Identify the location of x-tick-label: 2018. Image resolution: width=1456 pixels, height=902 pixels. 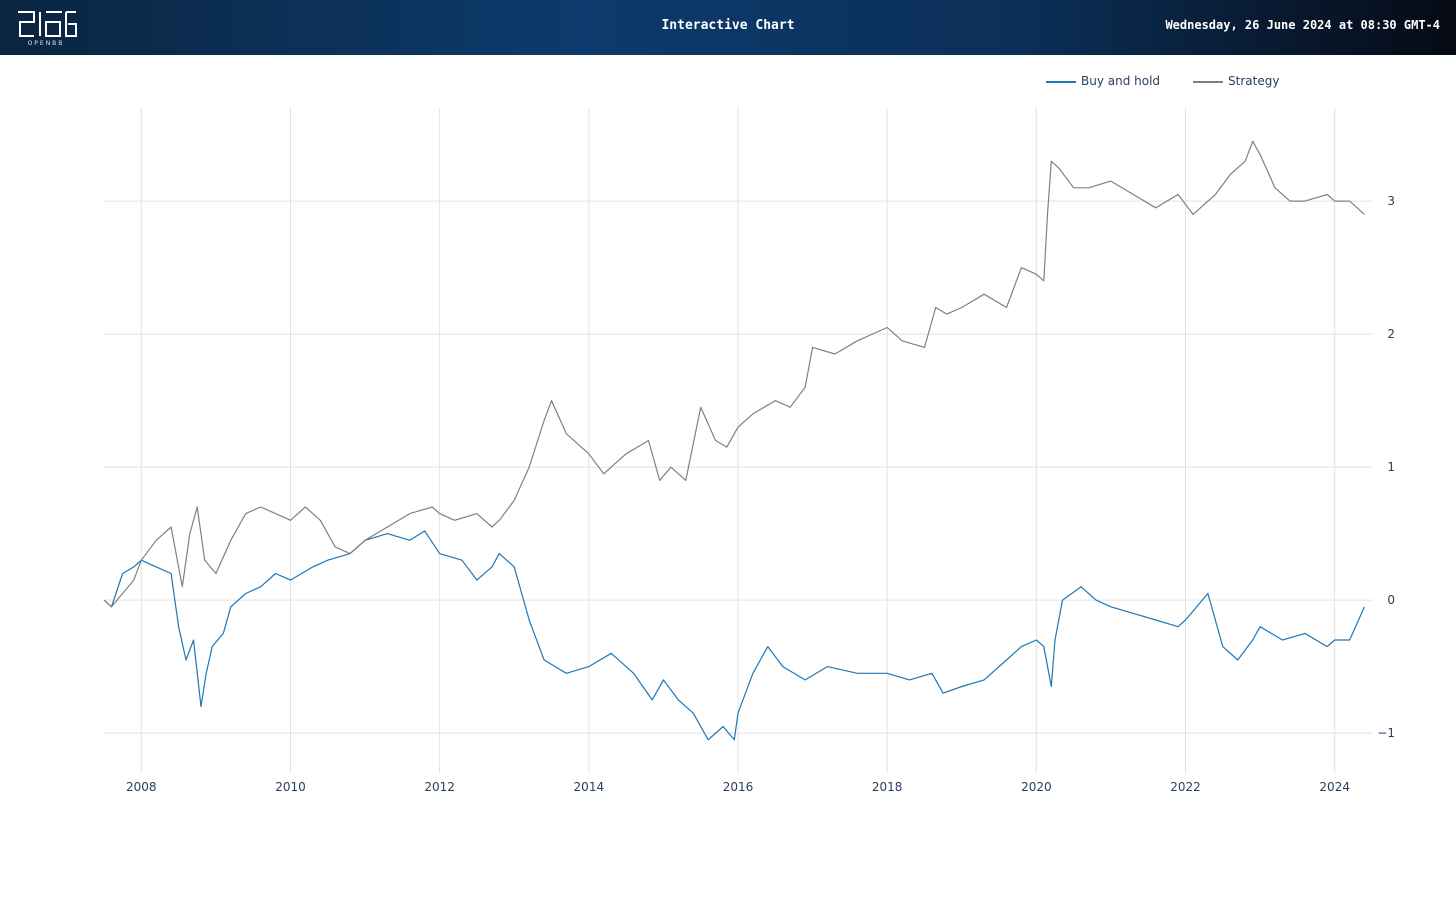
(887, 787).